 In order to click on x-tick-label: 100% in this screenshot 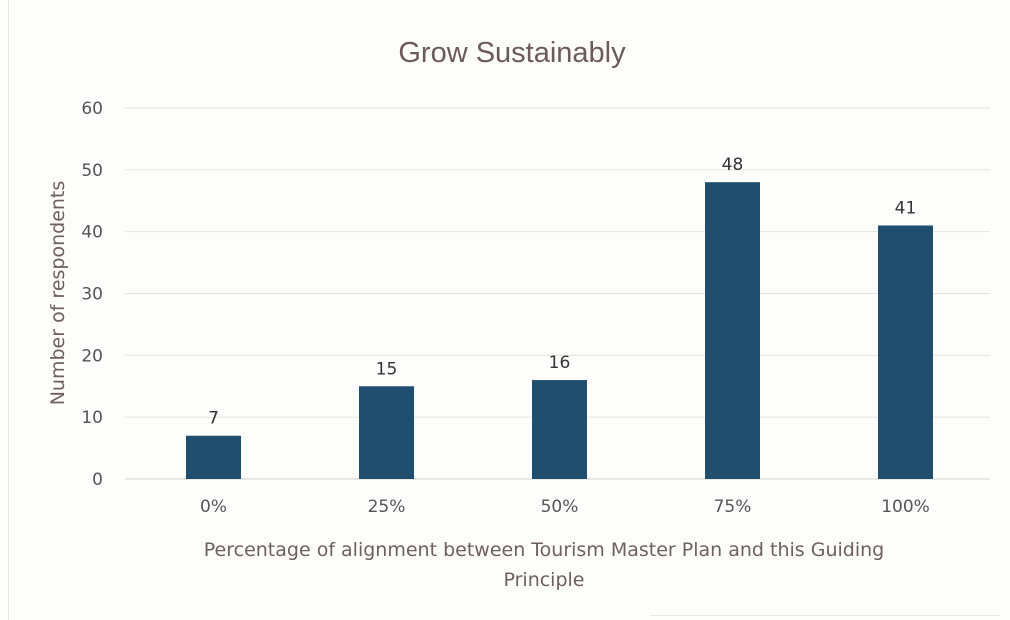, I will do `click(905, 507)`.